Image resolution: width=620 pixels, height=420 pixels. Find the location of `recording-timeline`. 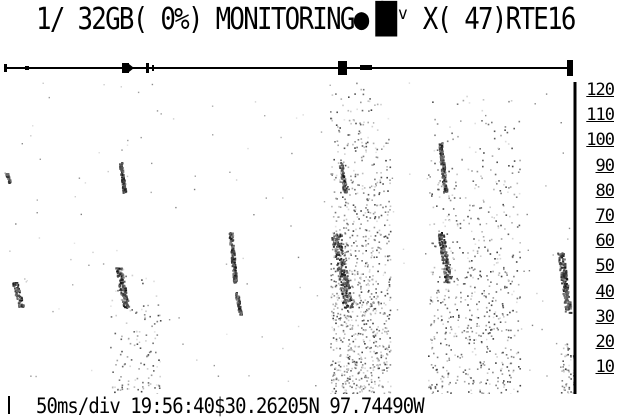

recording-timeline is located at coordinates (310, 68).